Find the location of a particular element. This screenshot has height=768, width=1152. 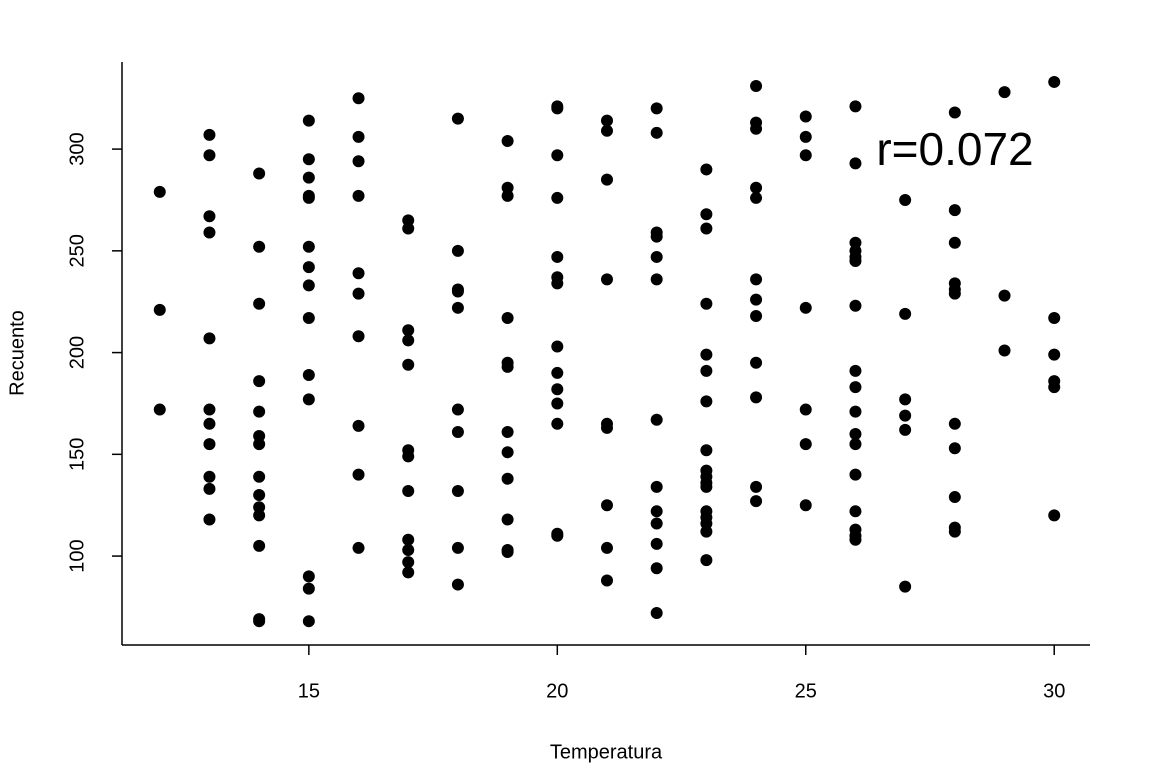

y-axis-label: Recuento is located at coordinates (17, 353).